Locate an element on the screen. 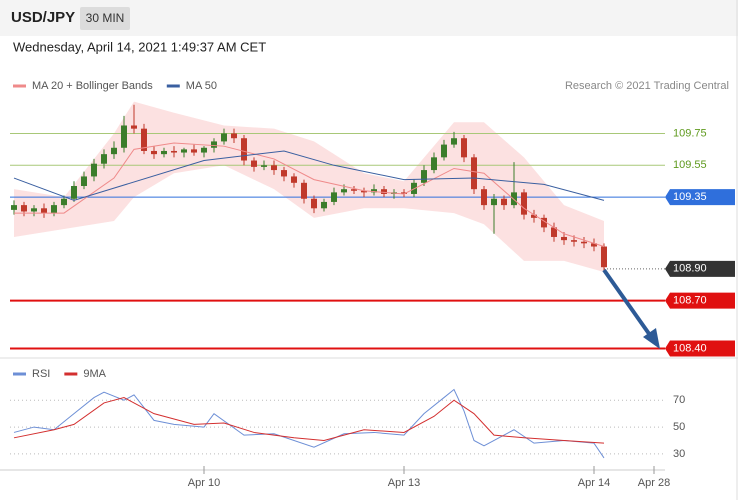 This screenshot has width=738, height=500. legend-label: MA 50 is located at coordinates (201, 86).